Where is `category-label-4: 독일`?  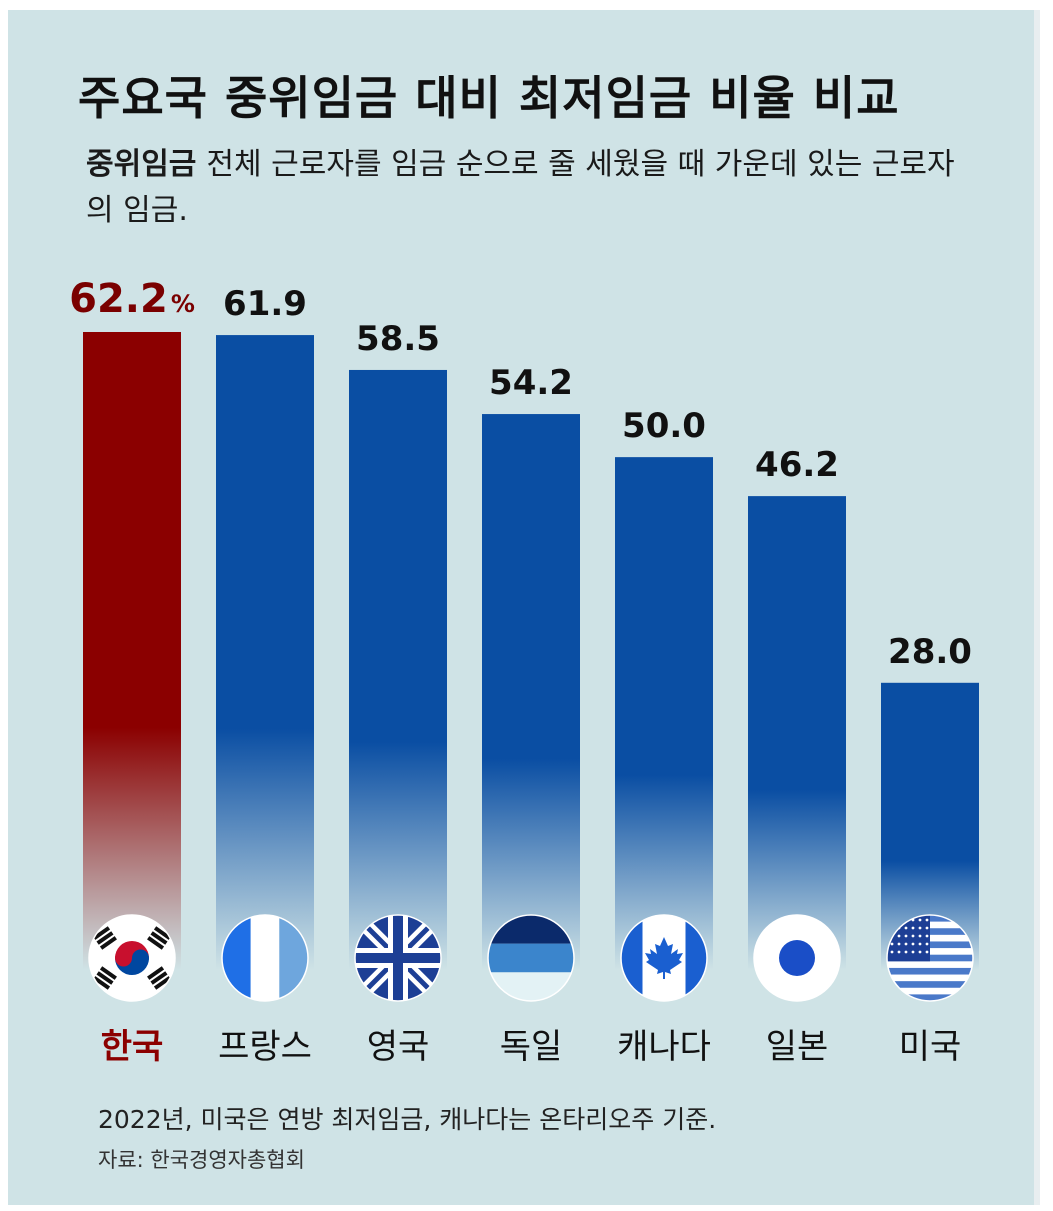
category-label-4: 독일 is located at coordinates (531, 1047).